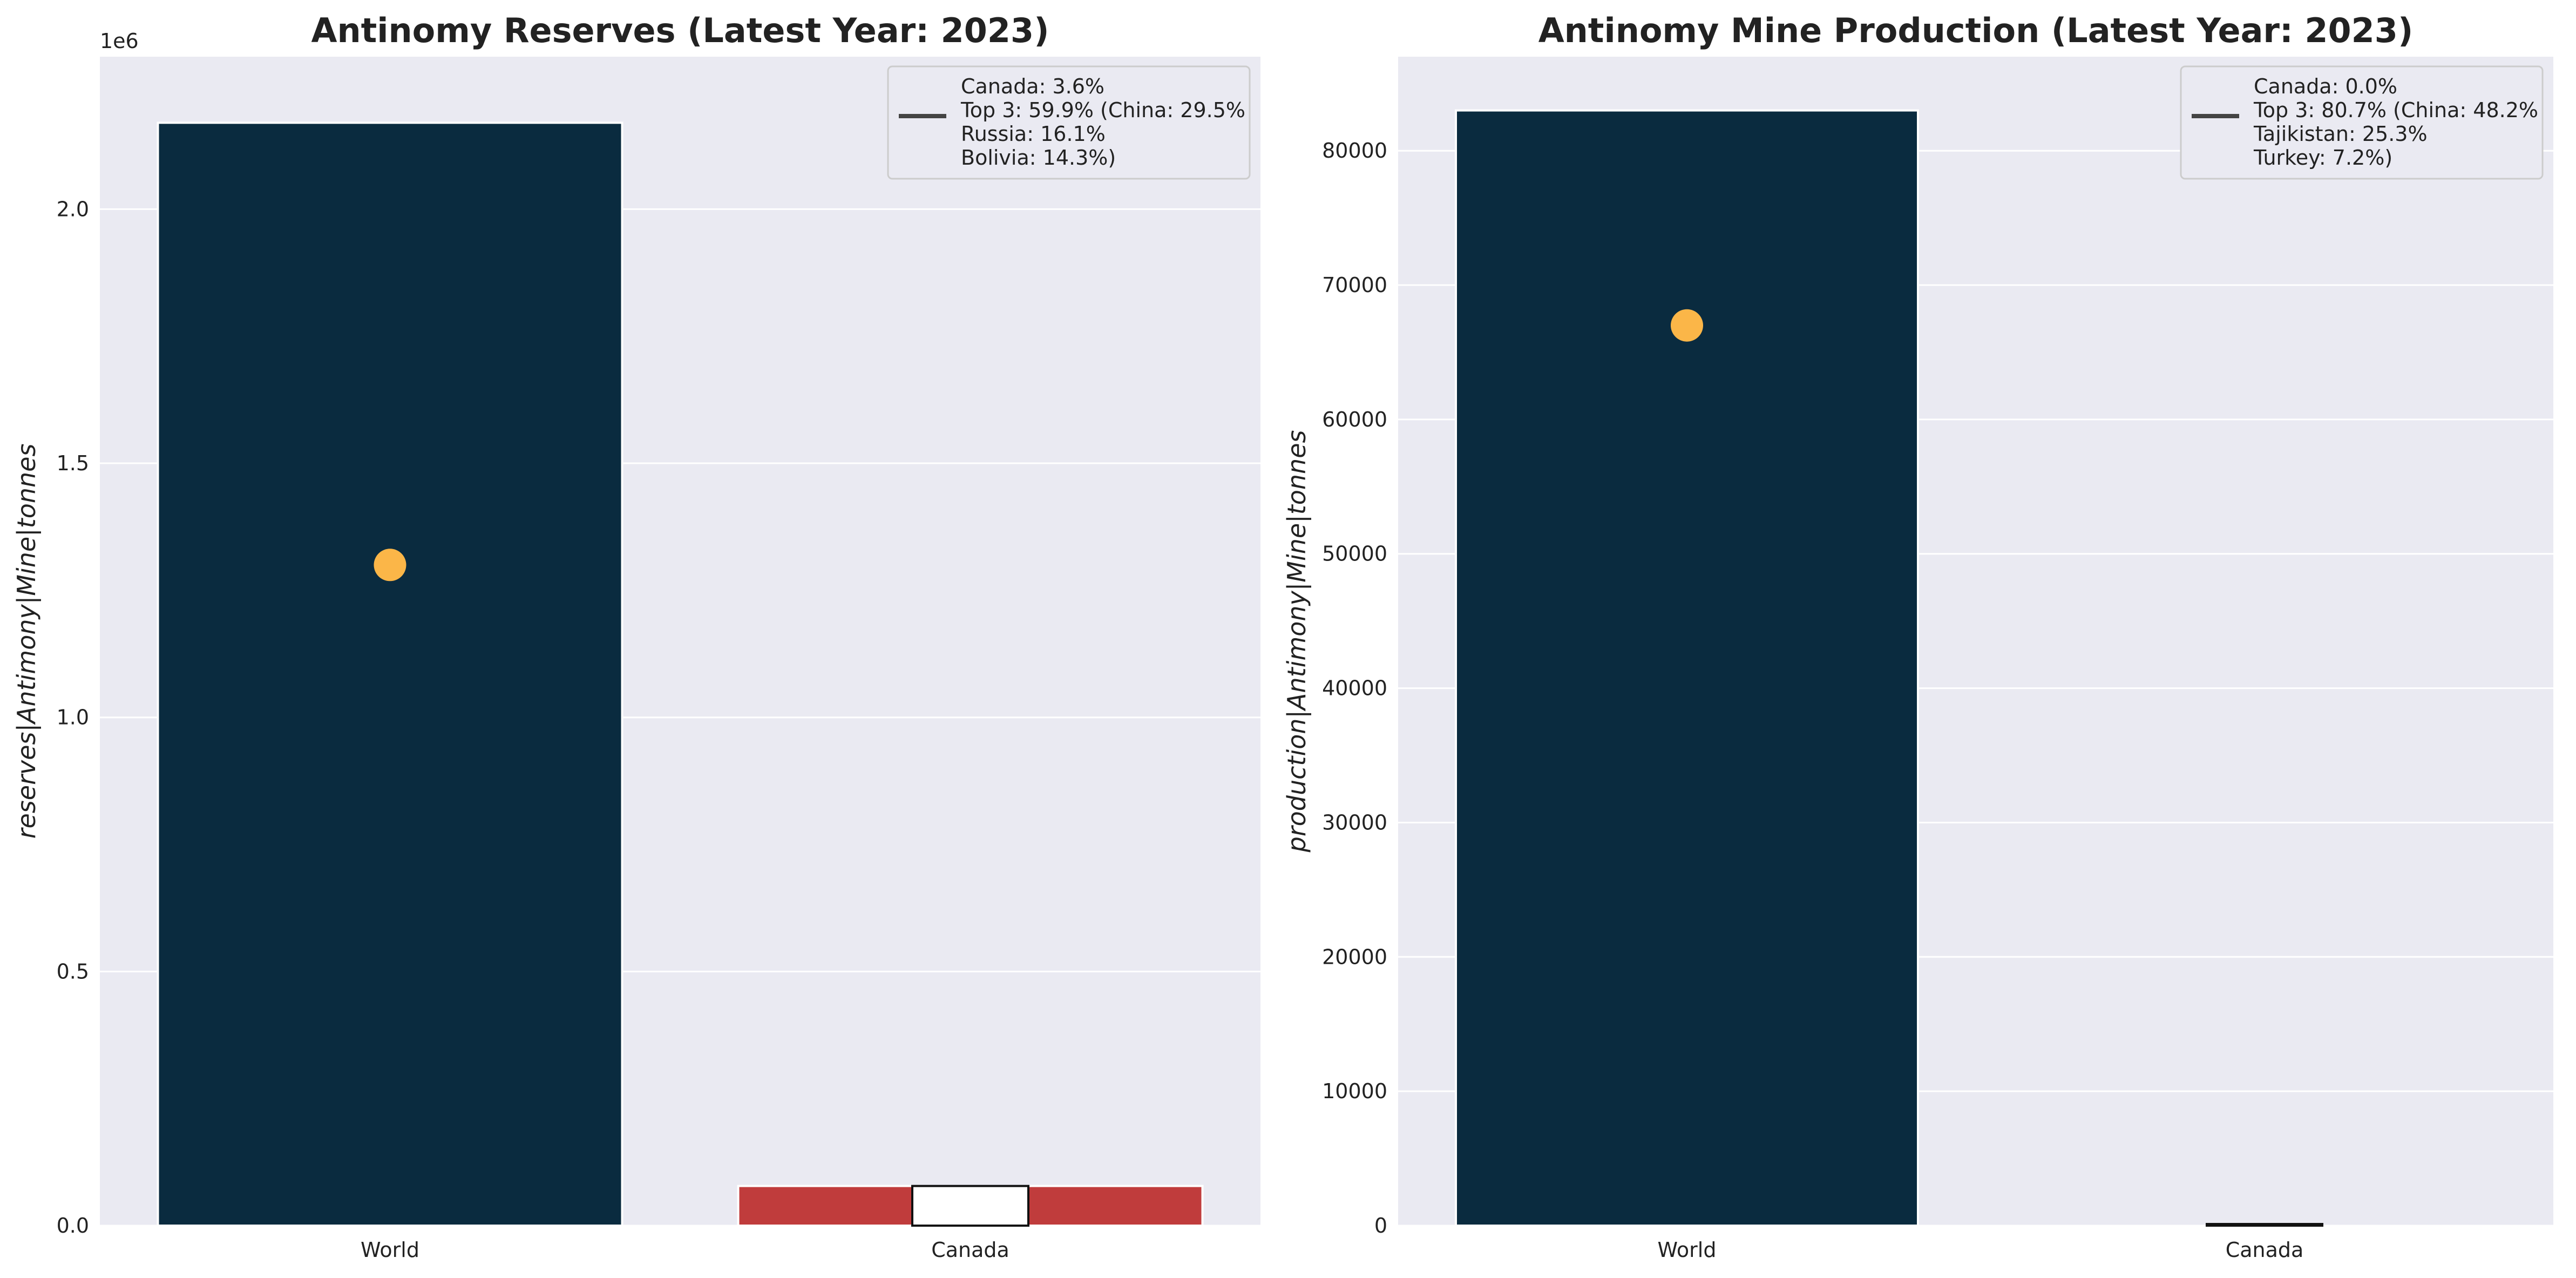 This screenshot has width=2576, height=1278. I want to click on y-tick-label: 0.0, so click(73, 1226).